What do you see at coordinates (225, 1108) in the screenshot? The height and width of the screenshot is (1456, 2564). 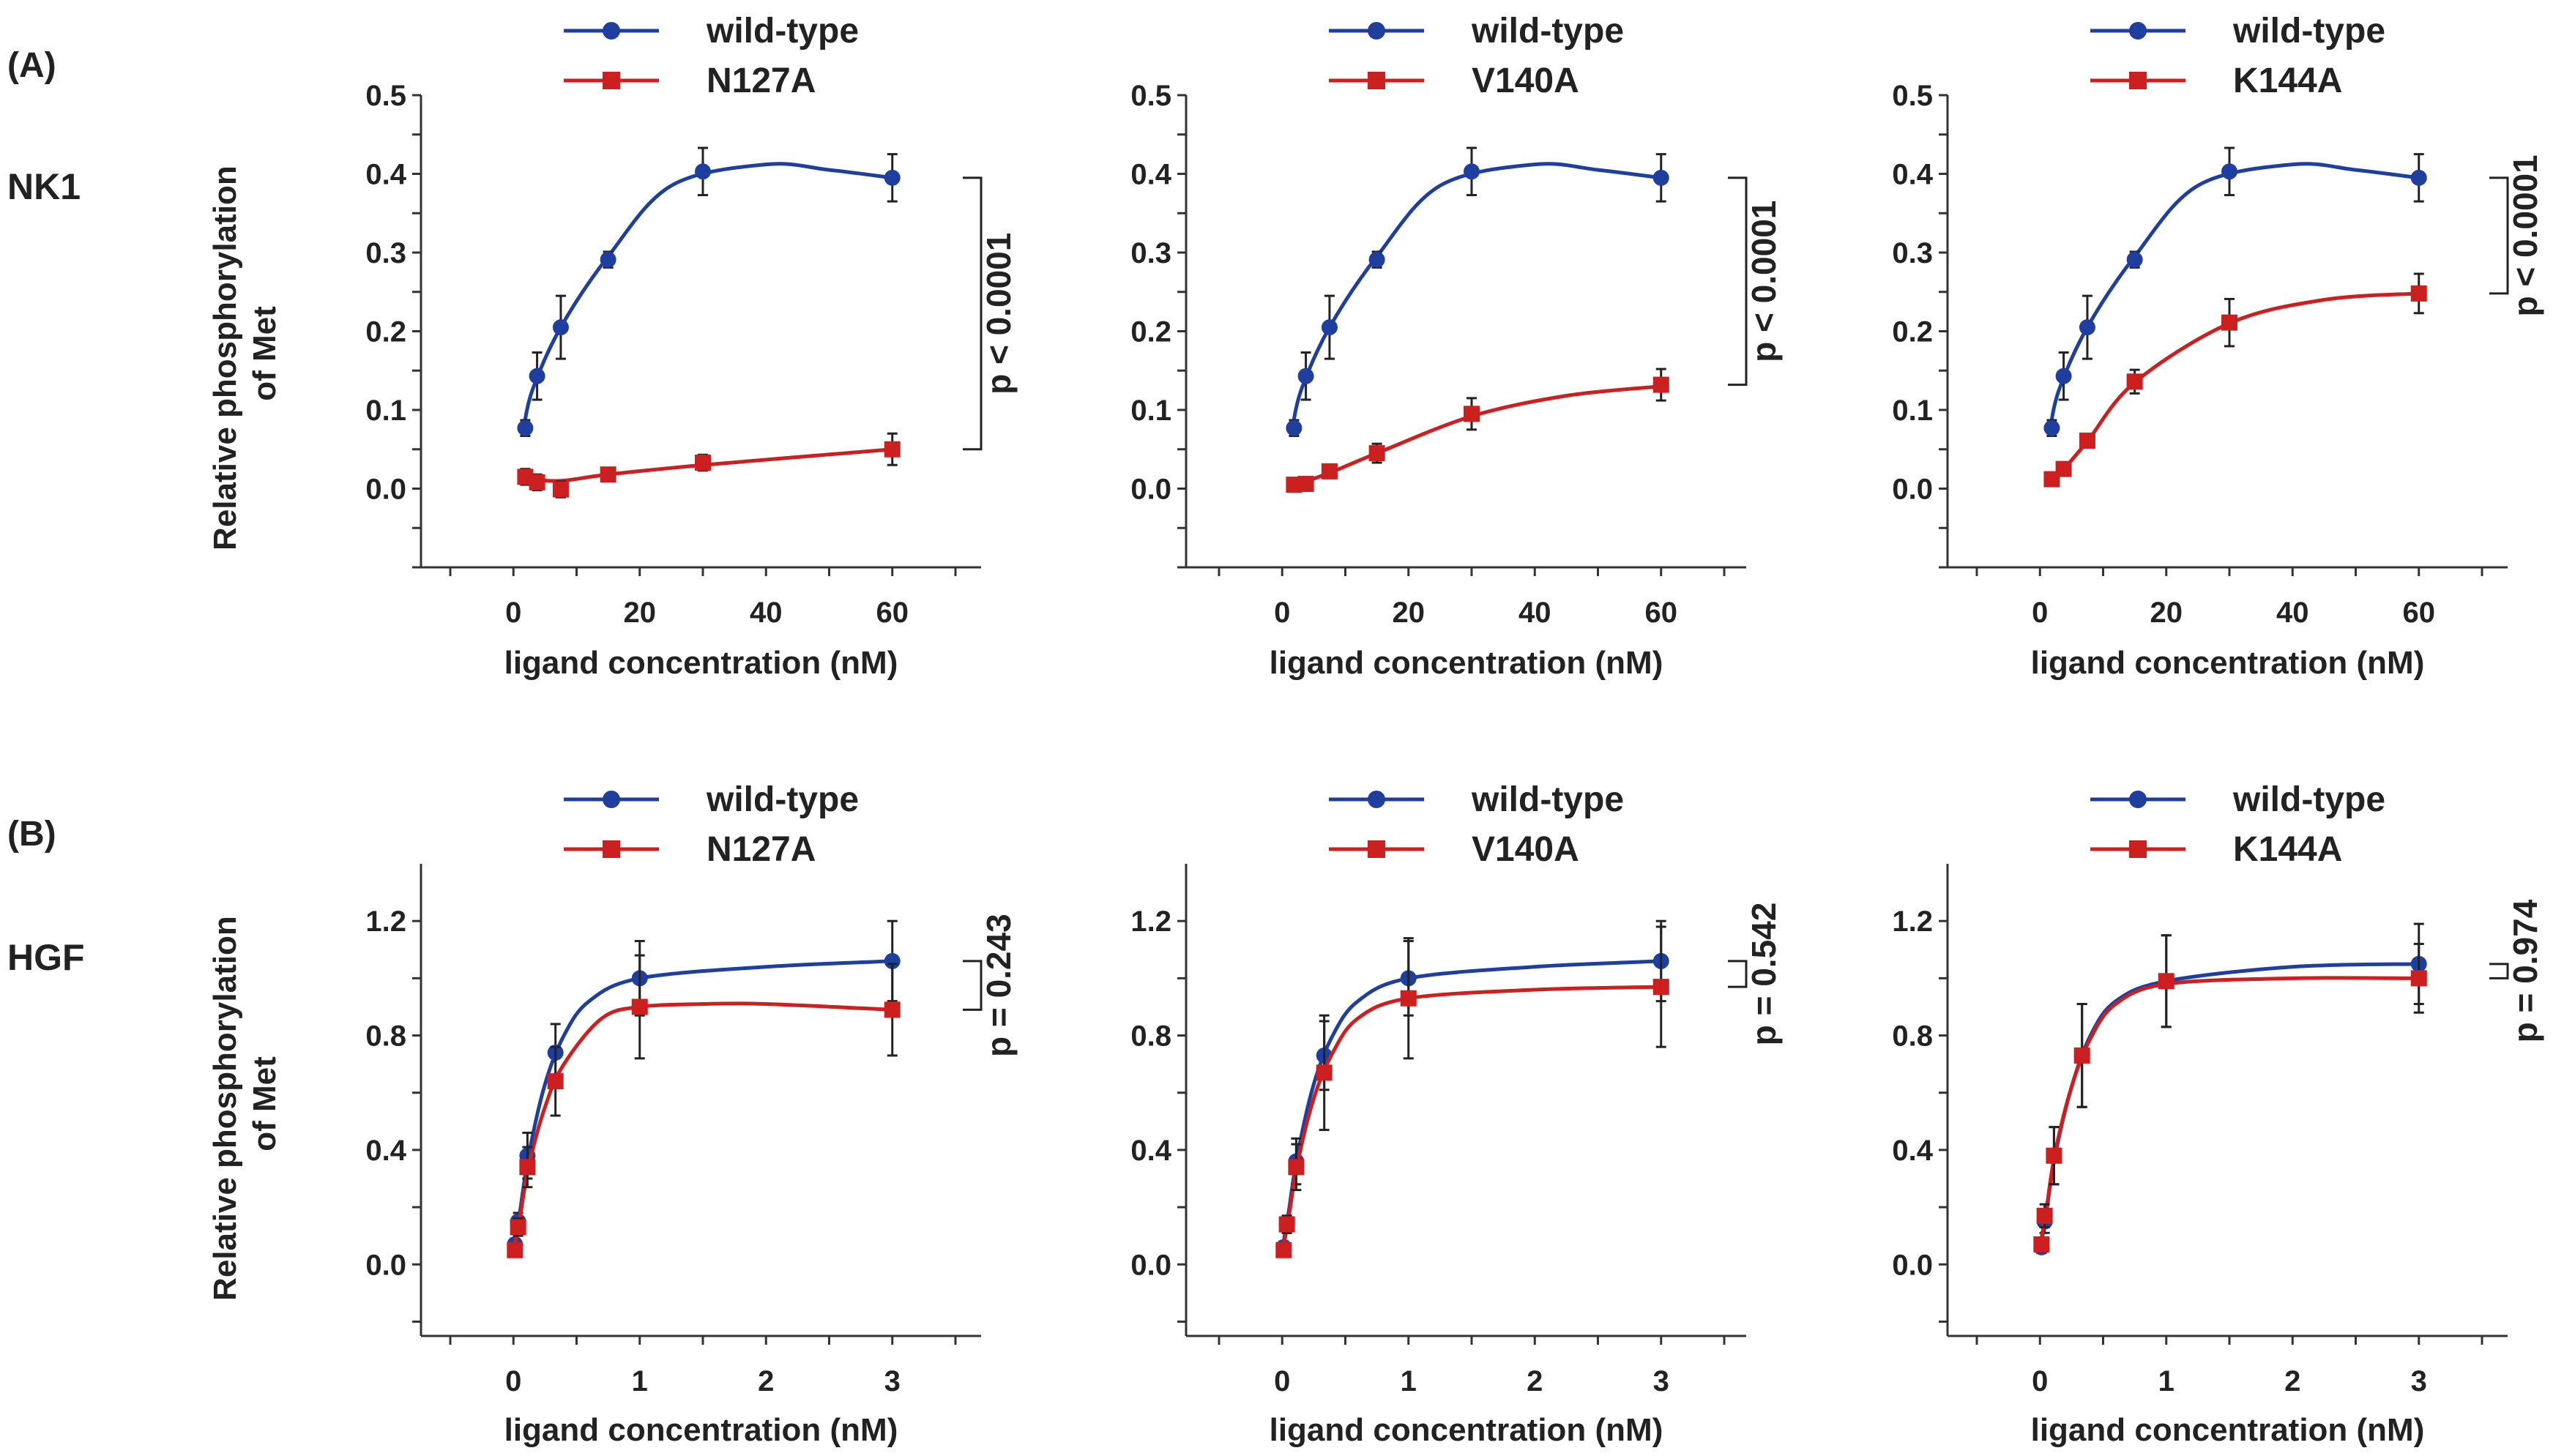 I see `ylabel-row-b-line1: Relative phosphorylation` at bounding box center [225, 1108].